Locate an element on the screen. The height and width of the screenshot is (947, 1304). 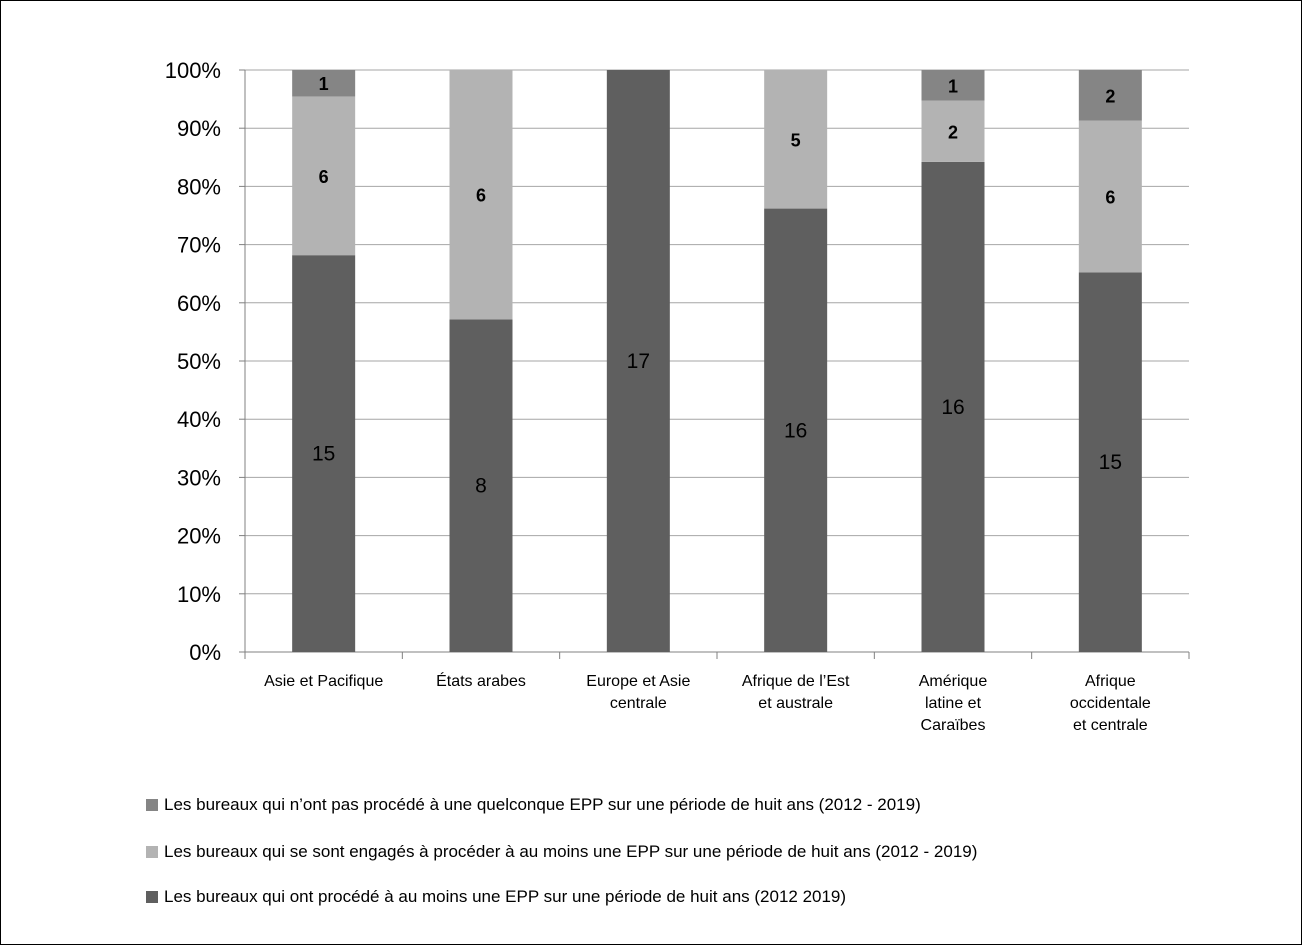
legend-swatch-conducted is located at coordinates (152, 897).